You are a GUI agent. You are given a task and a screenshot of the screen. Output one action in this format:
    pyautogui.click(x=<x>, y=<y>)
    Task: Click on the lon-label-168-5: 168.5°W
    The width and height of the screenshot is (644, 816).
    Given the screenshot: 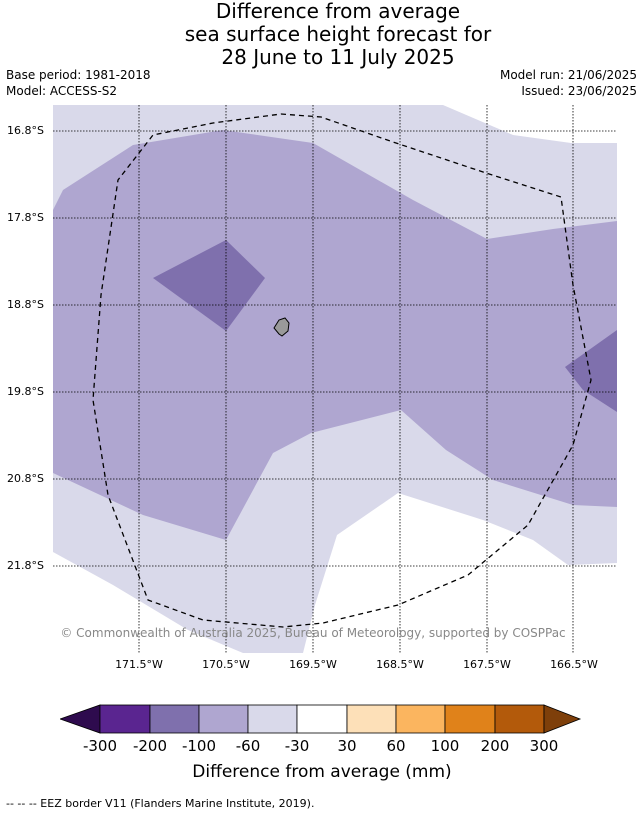 What is the action you would take?
    pyautogui.click(x=400, y=664)
    